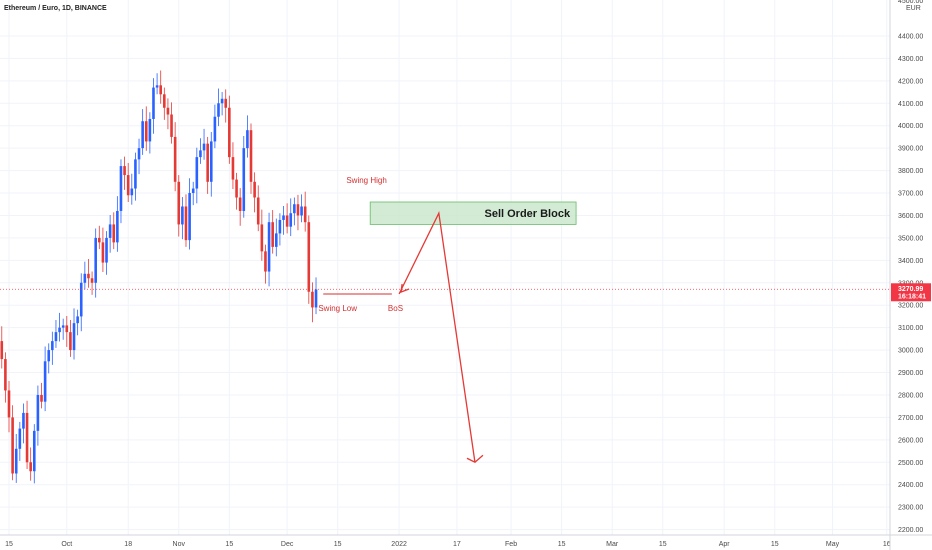 The image size is (932, 550). Describe the element at coordinates (473, 213) in the screenshot. I see `sell-order-block` at that location.